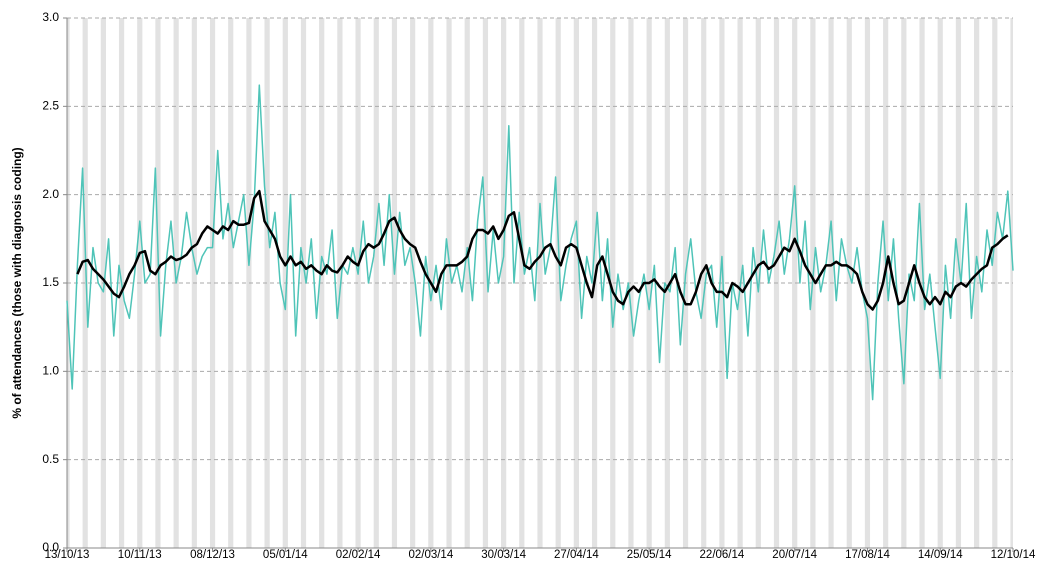 The image size is (1054, 567). Describe the element at coordinates (50, 194) in the screenshot. I see `y-tick-label: 2.0` at that location.